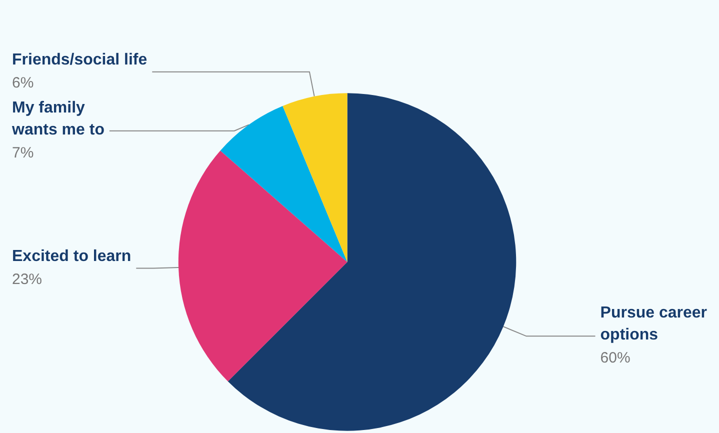 The width and height of the screenshot is (719, 433). I want to click on data-label: 7%, so click(23, 153).